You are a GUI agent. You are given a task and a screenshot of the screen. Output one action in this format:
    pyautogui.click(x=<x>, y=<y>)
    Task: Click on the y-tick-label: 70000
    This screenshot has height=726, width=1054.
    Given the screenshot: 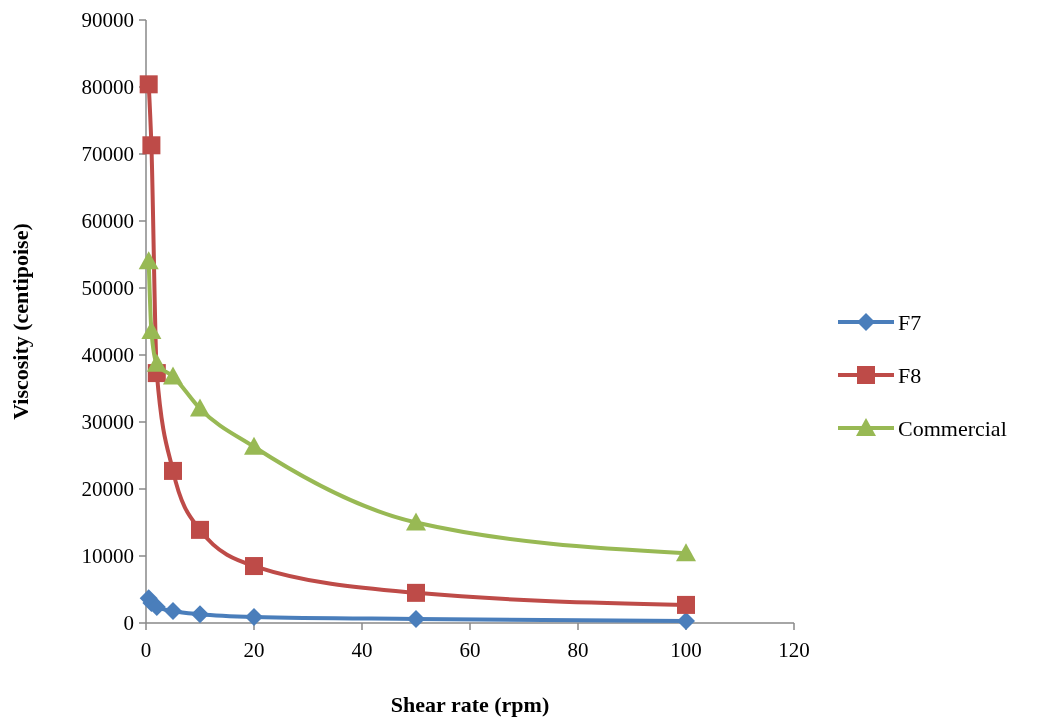 What is the action you would take?
    pyautogui.click(x=107, y=154)
    